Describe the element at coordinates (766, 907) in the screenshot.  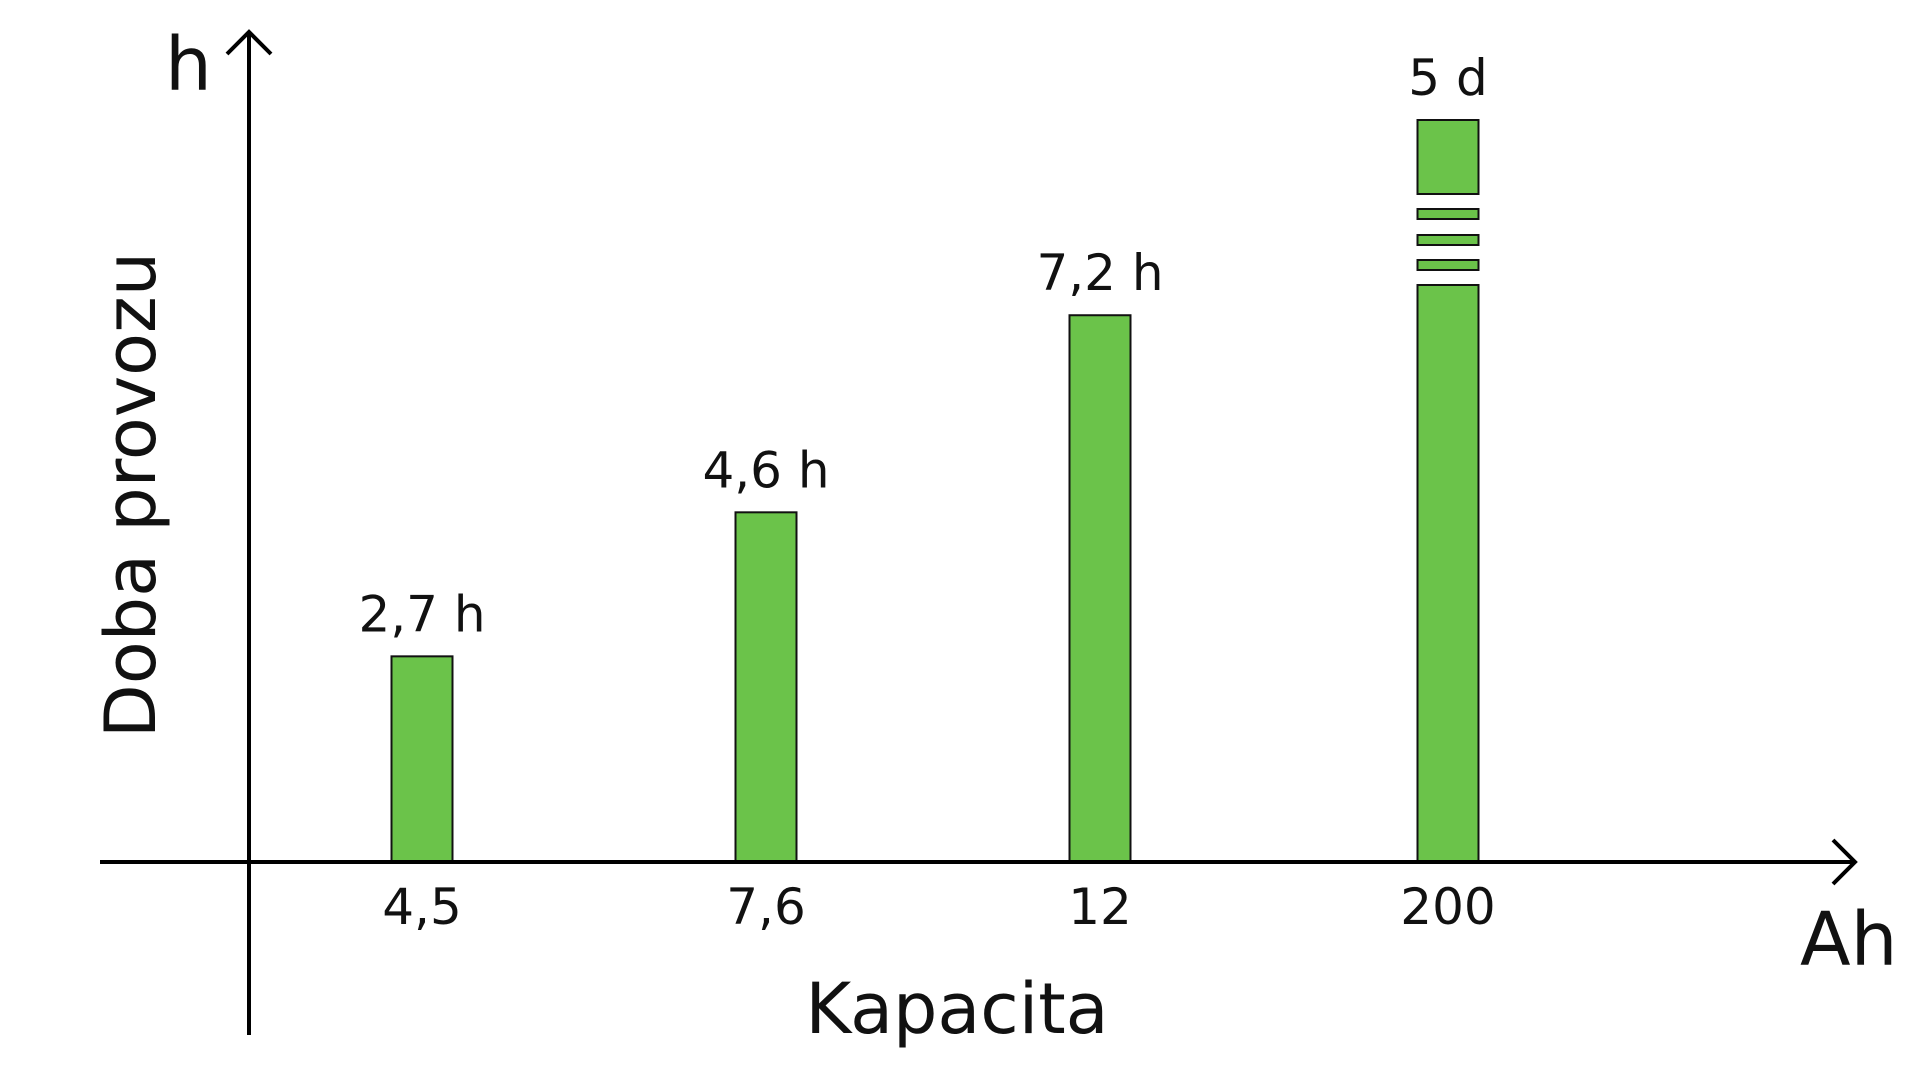
I see `x-tick-label-1: 7,6` at that location.